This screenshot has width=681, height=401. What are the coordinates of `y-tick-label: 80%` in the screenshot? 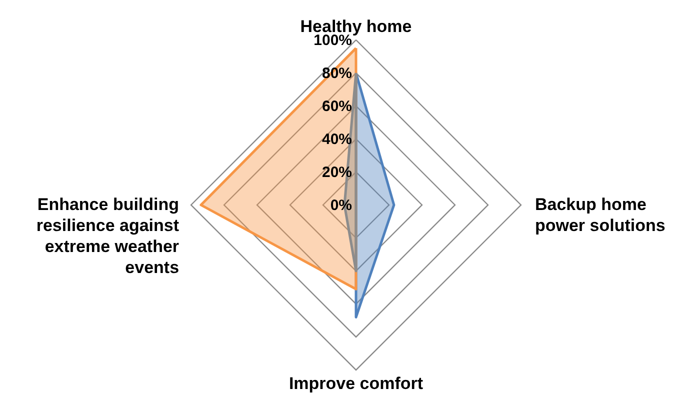 It's located at (337, 73).